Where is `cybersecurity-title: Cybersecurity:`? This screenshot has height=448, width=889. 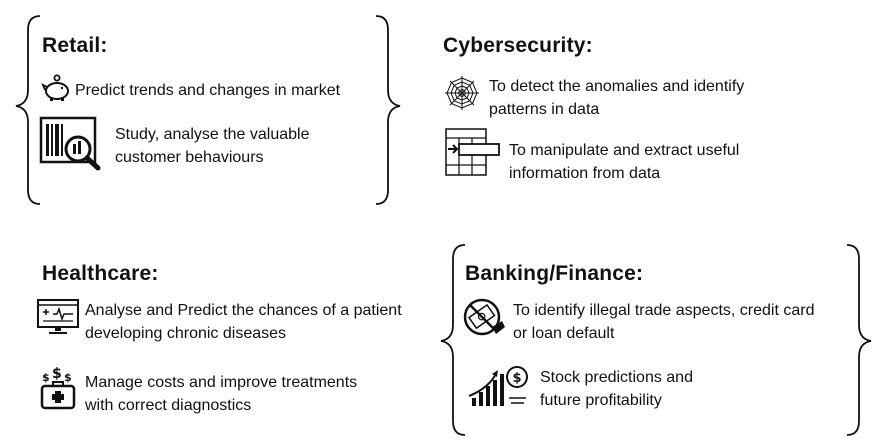
cybersecurity-title: Cybersecurity: is located at coordinates (518, 45).